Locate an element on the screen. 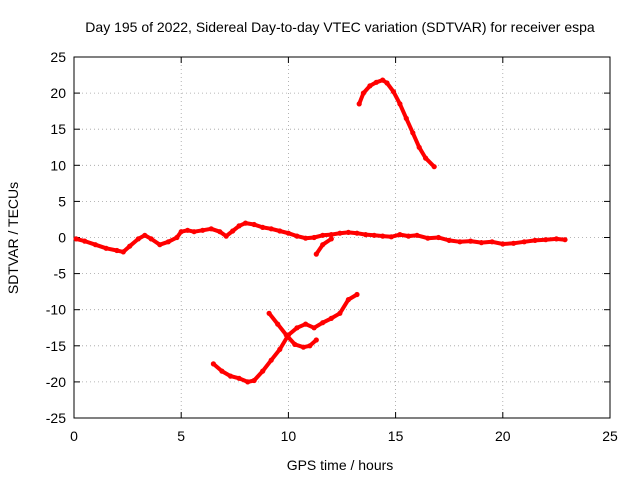  y-tick-label: 0 is located at coordinates (62, 238).